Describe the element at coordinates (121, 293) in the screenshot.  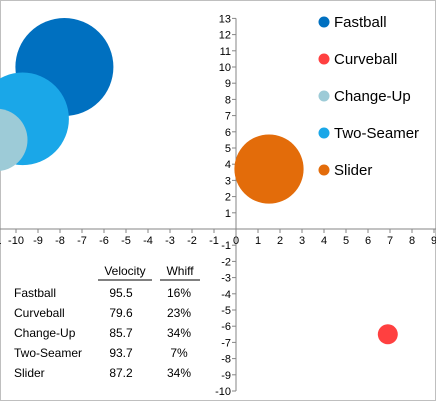
I see `table-cell-velocity: 95.5` at that location.